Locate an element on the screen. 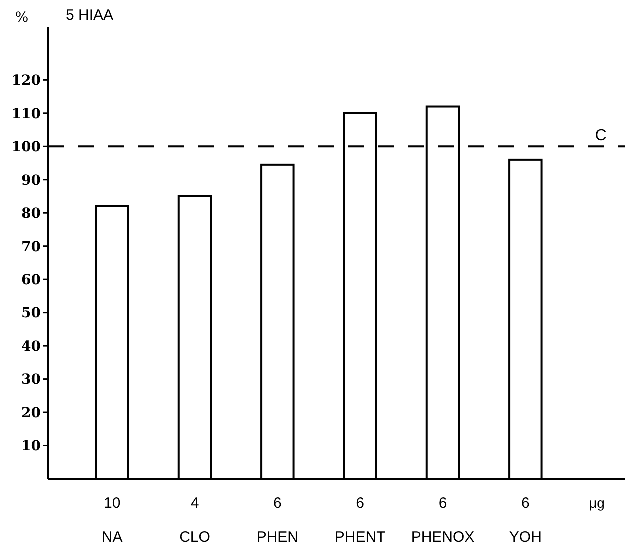 The width and height of the screenshot is (633, 552). y-tick-label: 80 is located at coordinates (32, 214).